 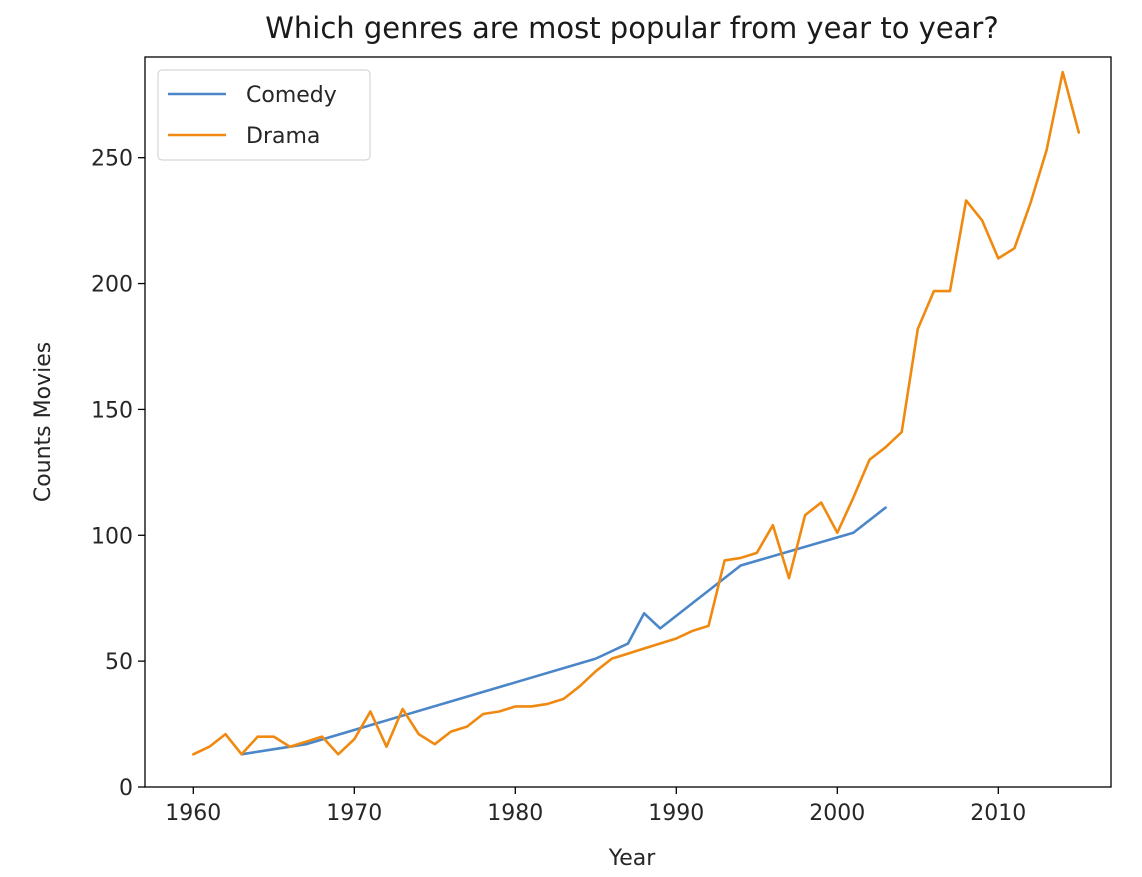 What do you see at coordinates (112, 159) in the screenshot?
I see `y-tick-label: 250` at bounding box center [112, 159].